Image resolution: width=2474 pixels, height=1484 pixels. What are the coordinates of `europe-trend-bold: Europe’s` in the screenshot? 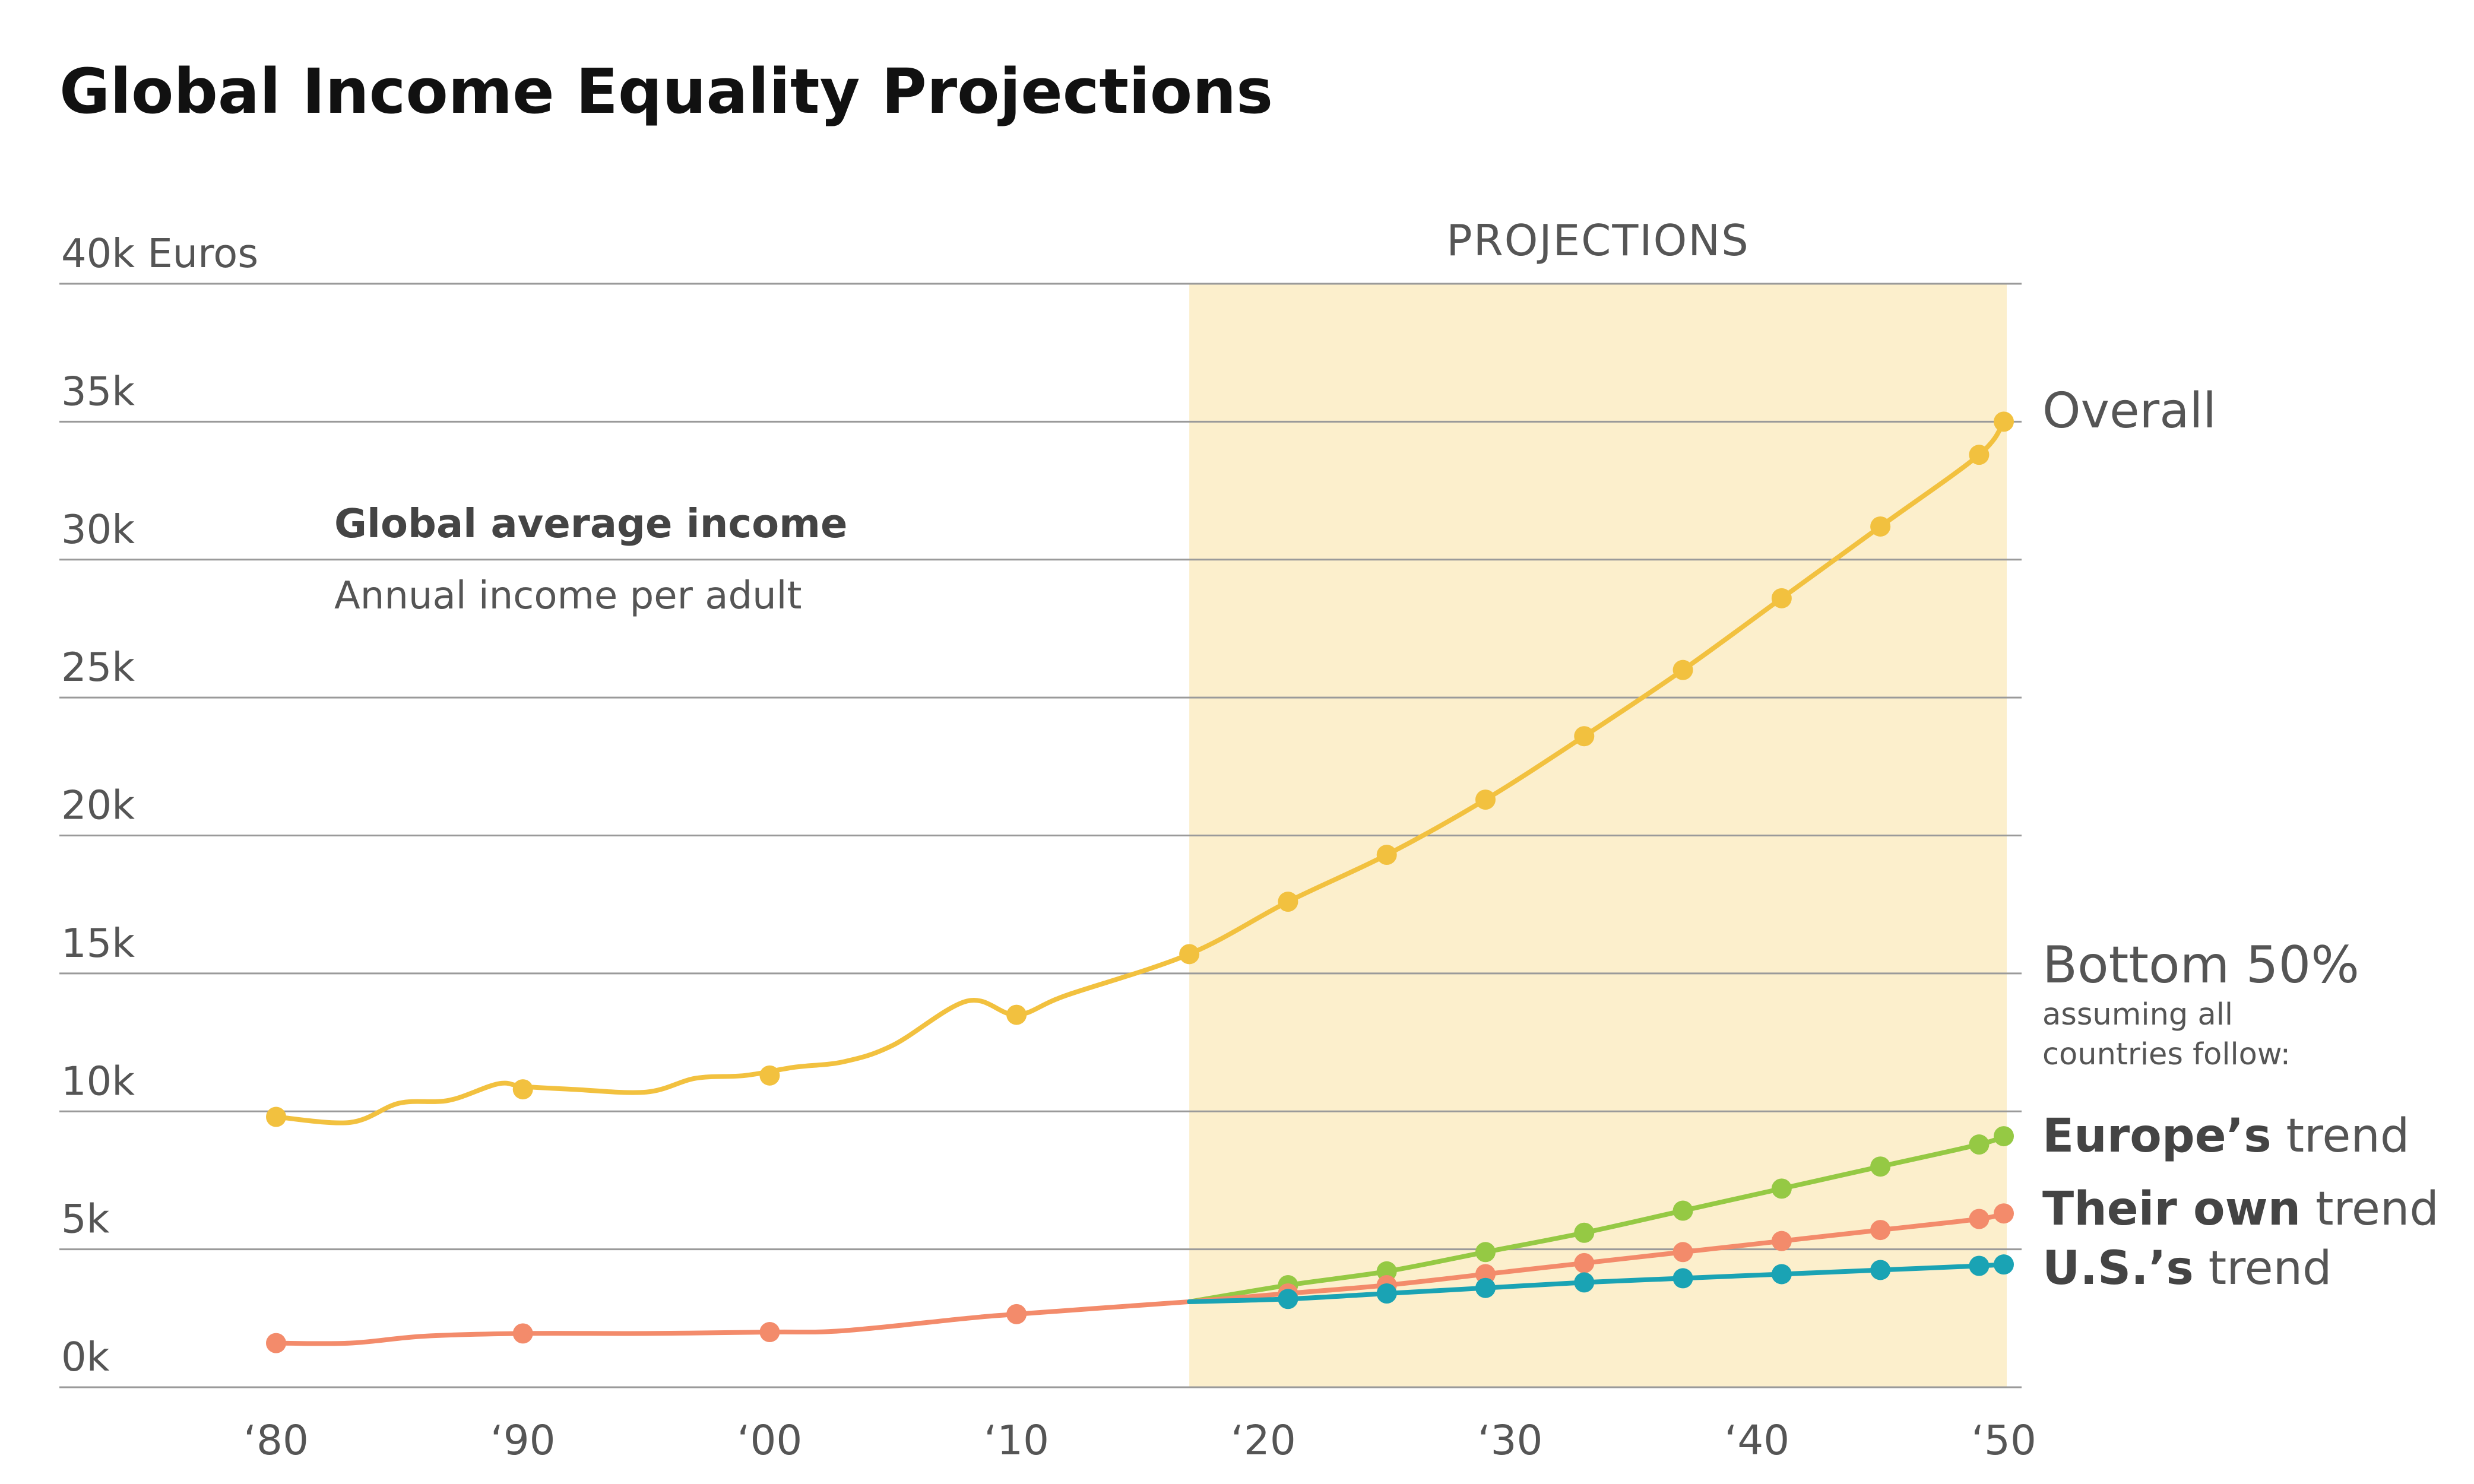 It's located at (2157, 1136).